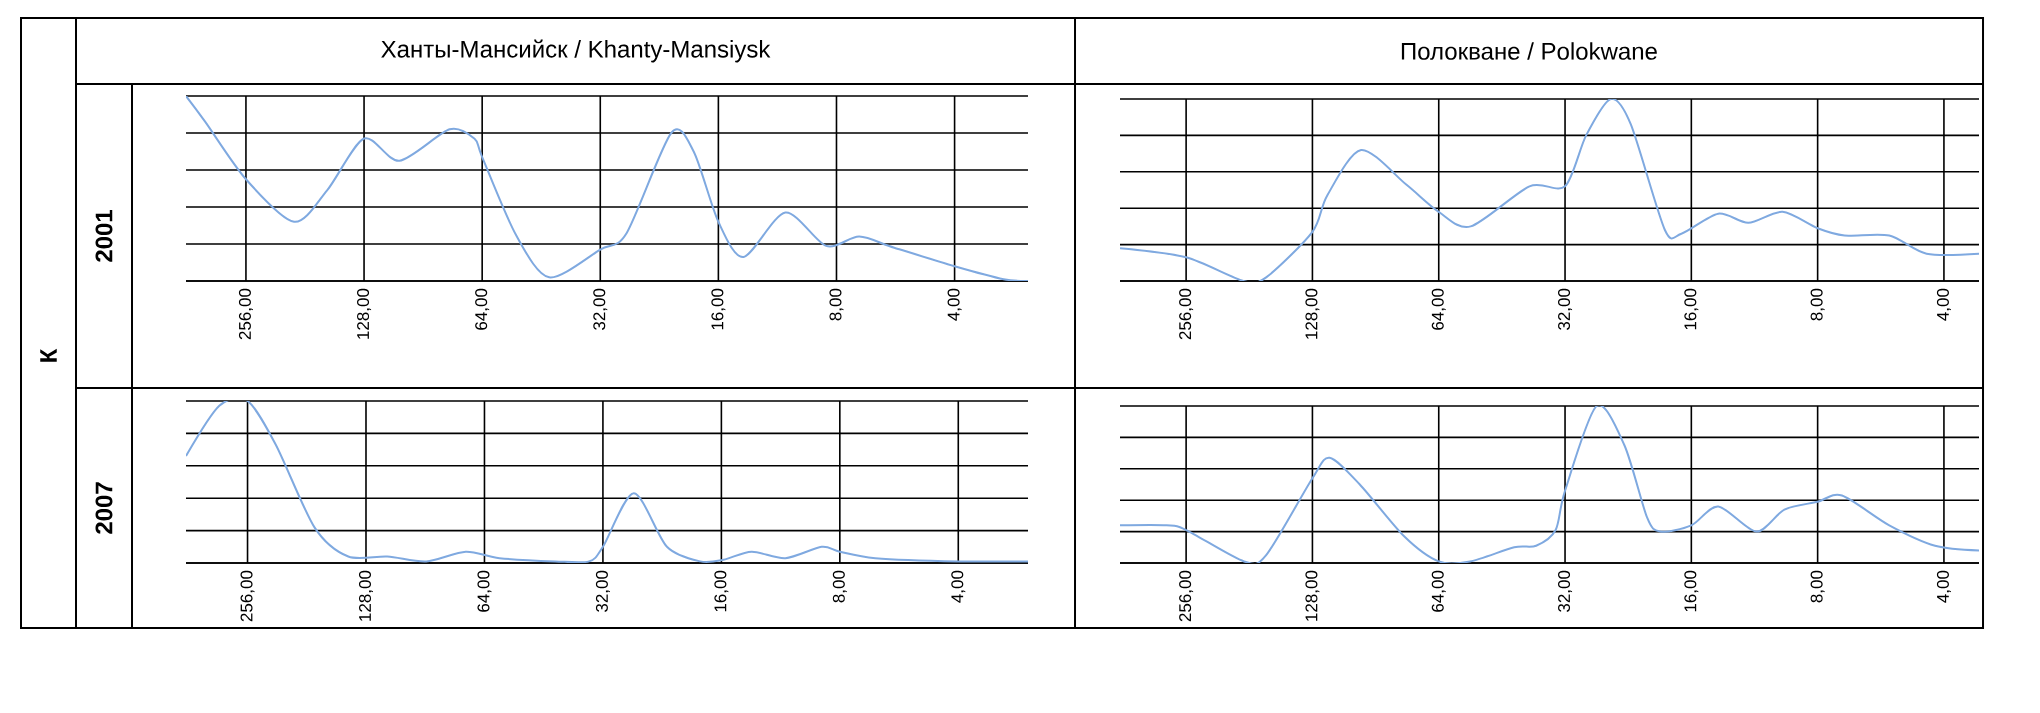 The height and width of the screenshot is (713, 2040). Describe the element at coordinates (1529, 51) in the screenshot. I see `chart-title: Полокване / Polokwane` at that location.